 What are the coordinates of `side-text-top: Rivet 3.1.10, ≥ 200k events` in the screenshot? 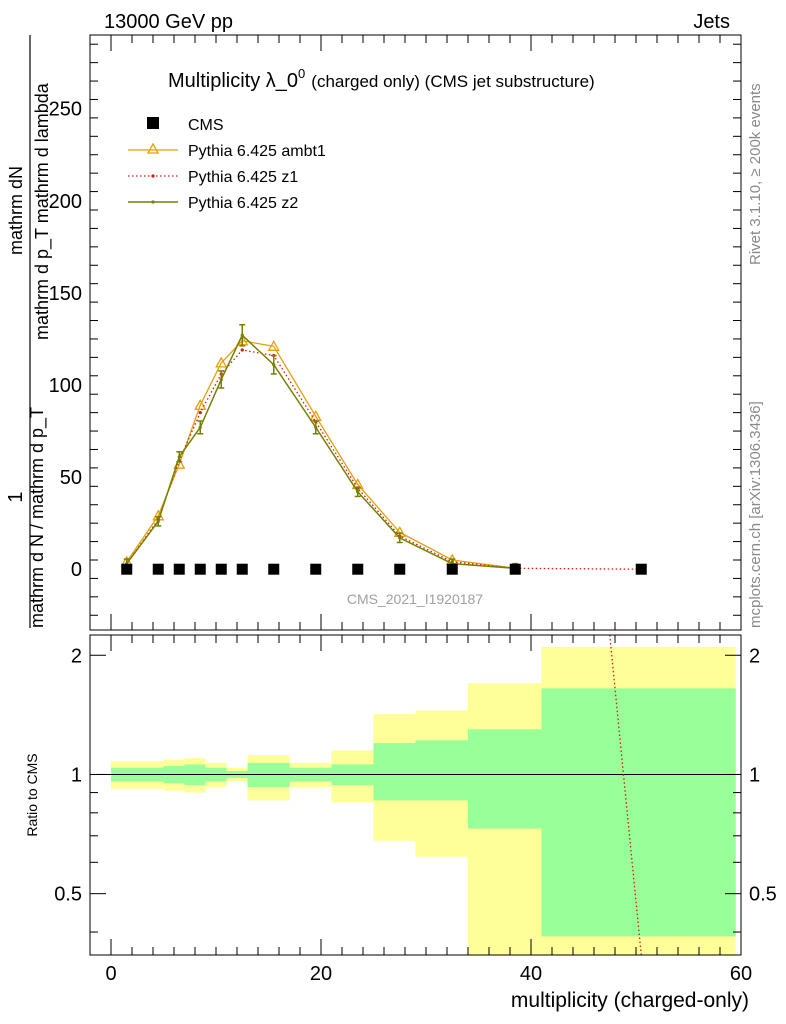 It's located at (755, 174).